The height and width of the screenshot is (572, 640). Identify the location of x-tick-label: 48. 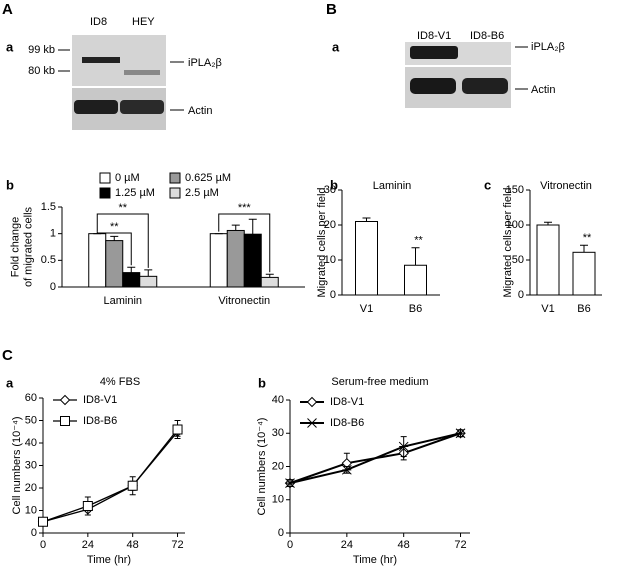
(133, 545).